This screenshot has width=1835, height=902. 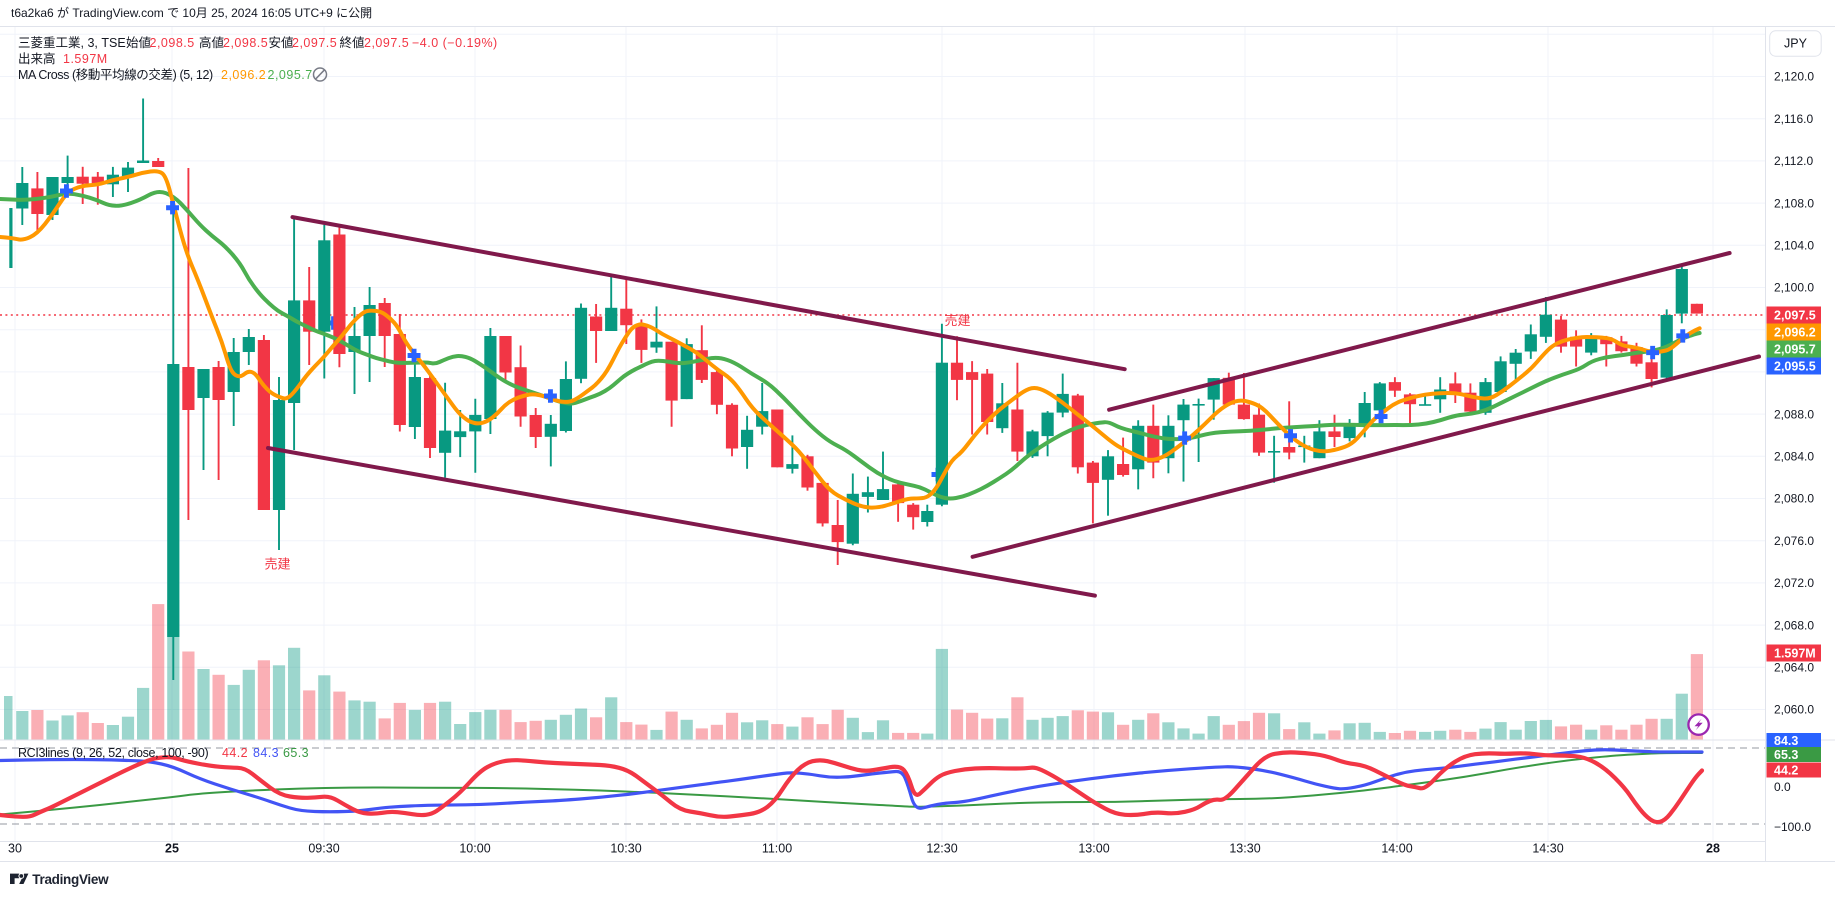 I want to click on svg-text: 14:00, so click(x=1396, y=849).